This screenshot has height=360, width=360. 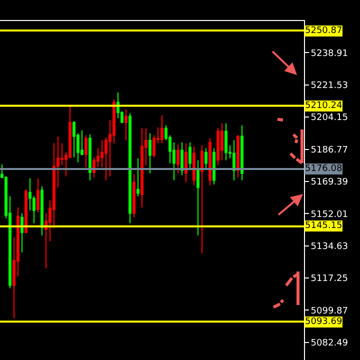 I want to click on y-tick-label: 5082.49, so click(x=329, y=343).